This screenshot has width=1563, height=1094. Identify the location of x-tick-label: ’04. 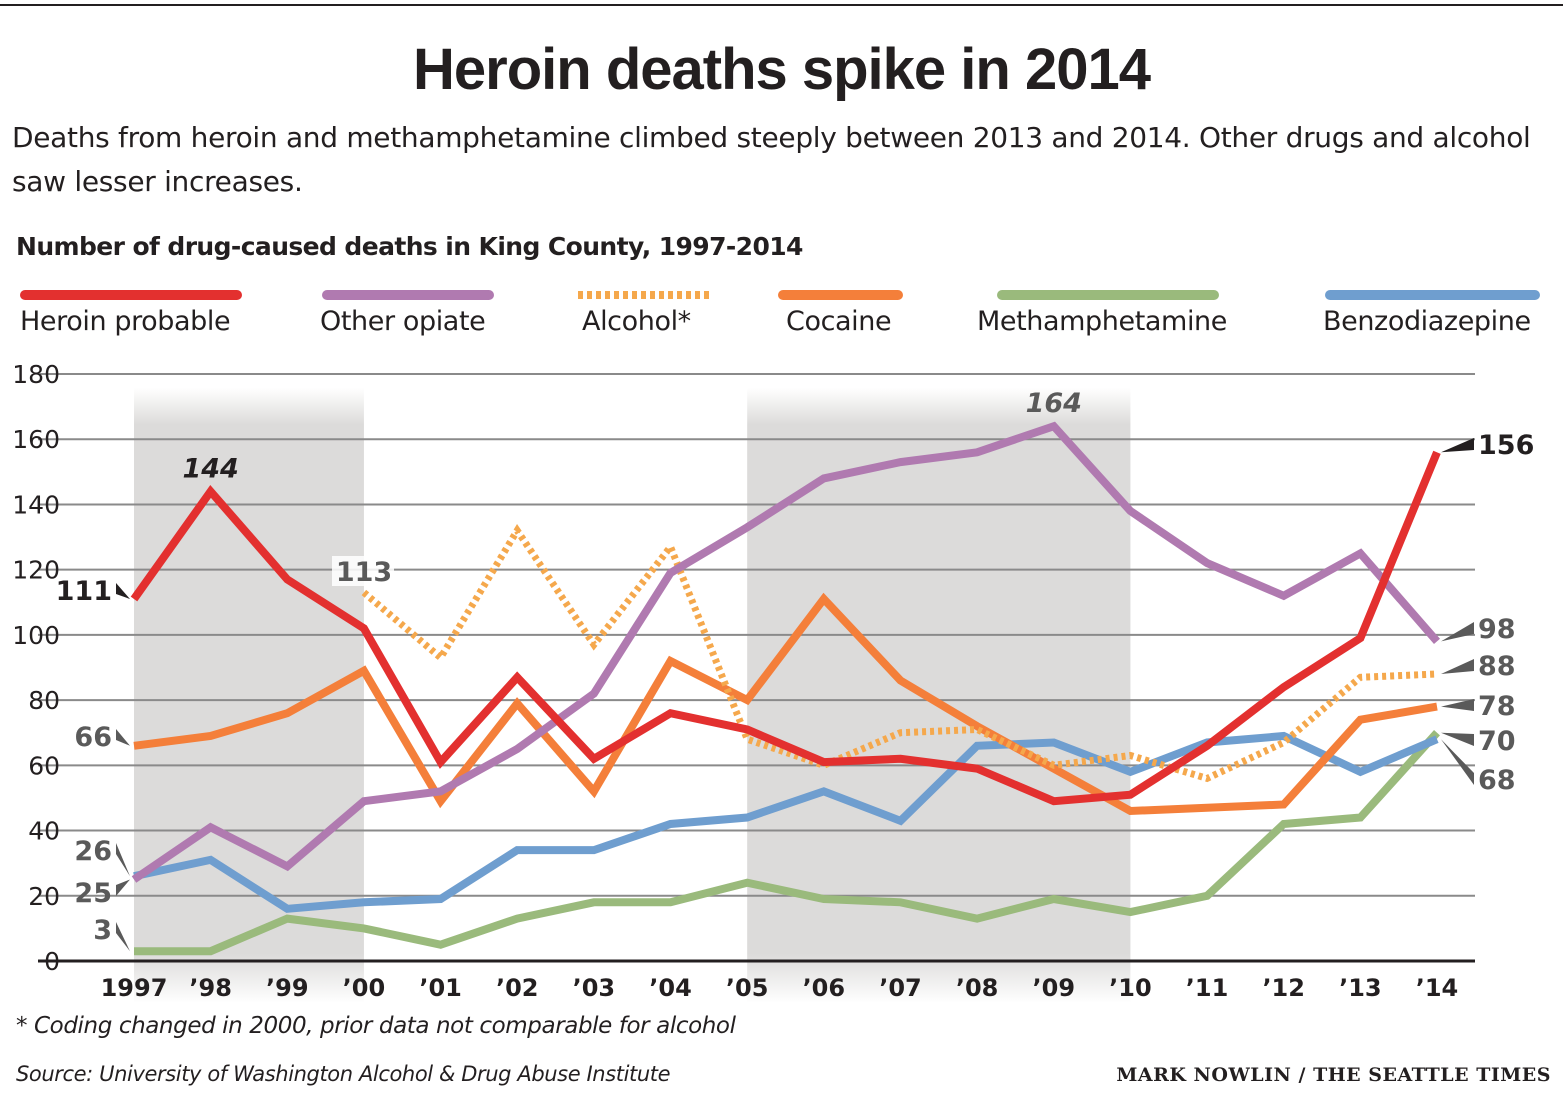
(670, 988).